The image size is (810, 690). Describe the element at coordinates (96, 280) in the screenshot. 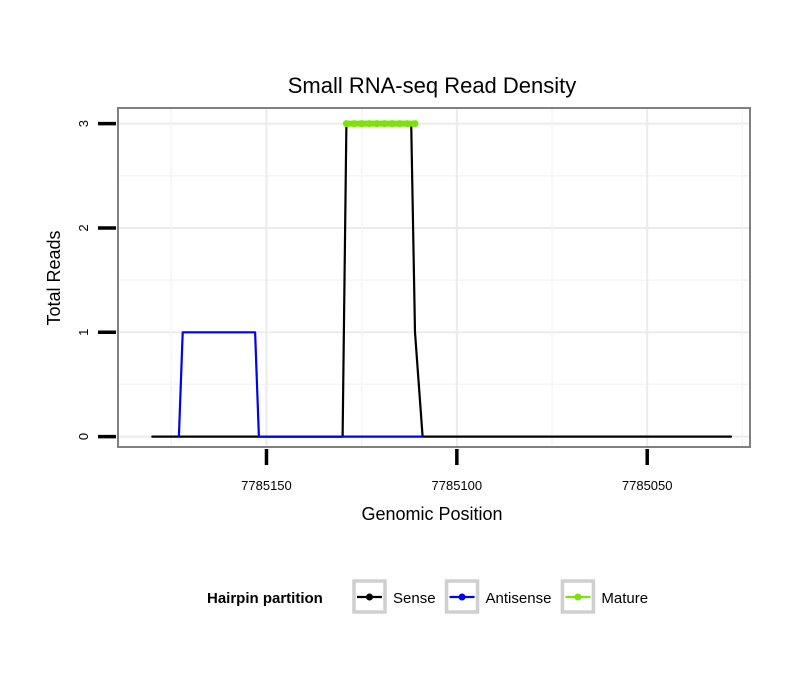

I see `y-axis: 0 1 2 3` at that location.